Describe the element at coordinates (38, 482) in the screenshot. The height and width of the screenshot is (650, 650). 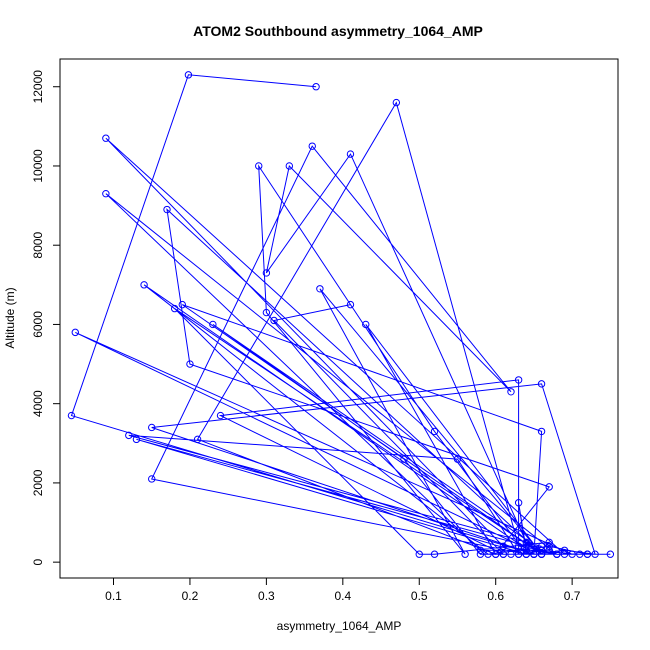
I see `y-tick-label: 2000` at that location.